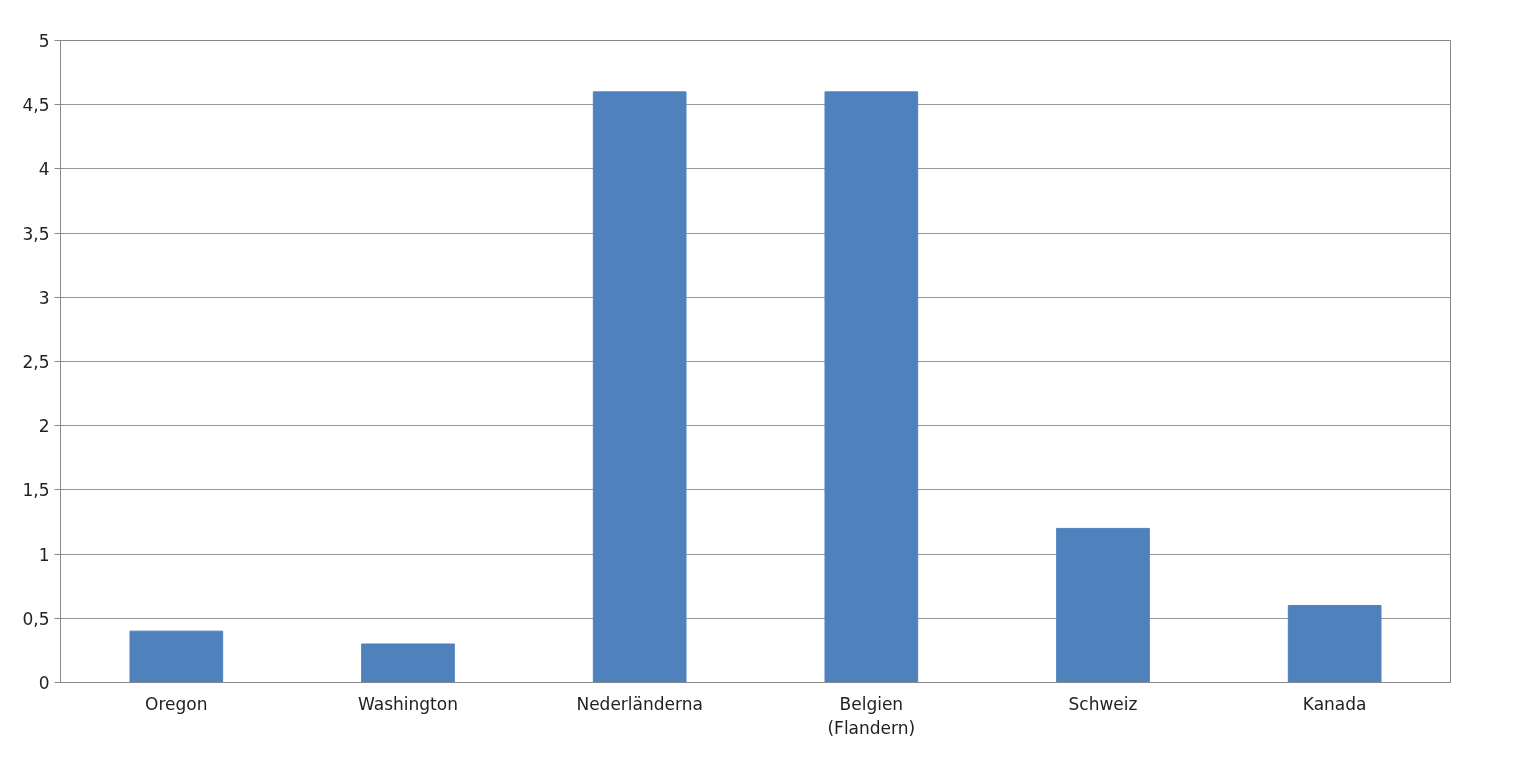 This screenshot has height=781, width=1532. Describe the element at coordinates (176, 703) in the screenshot. I see `x-tick-label: Oregon` at that location.